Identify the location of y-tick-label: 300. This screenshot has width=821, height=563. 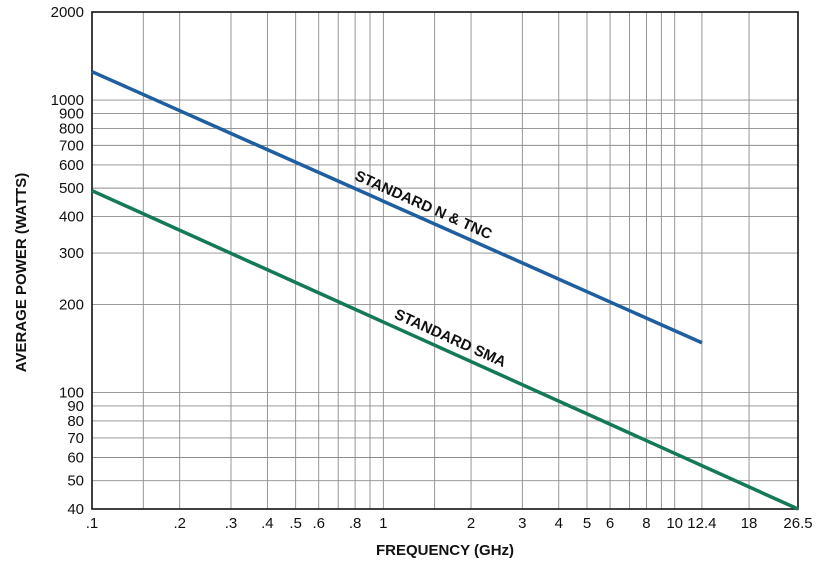
(71, 253).